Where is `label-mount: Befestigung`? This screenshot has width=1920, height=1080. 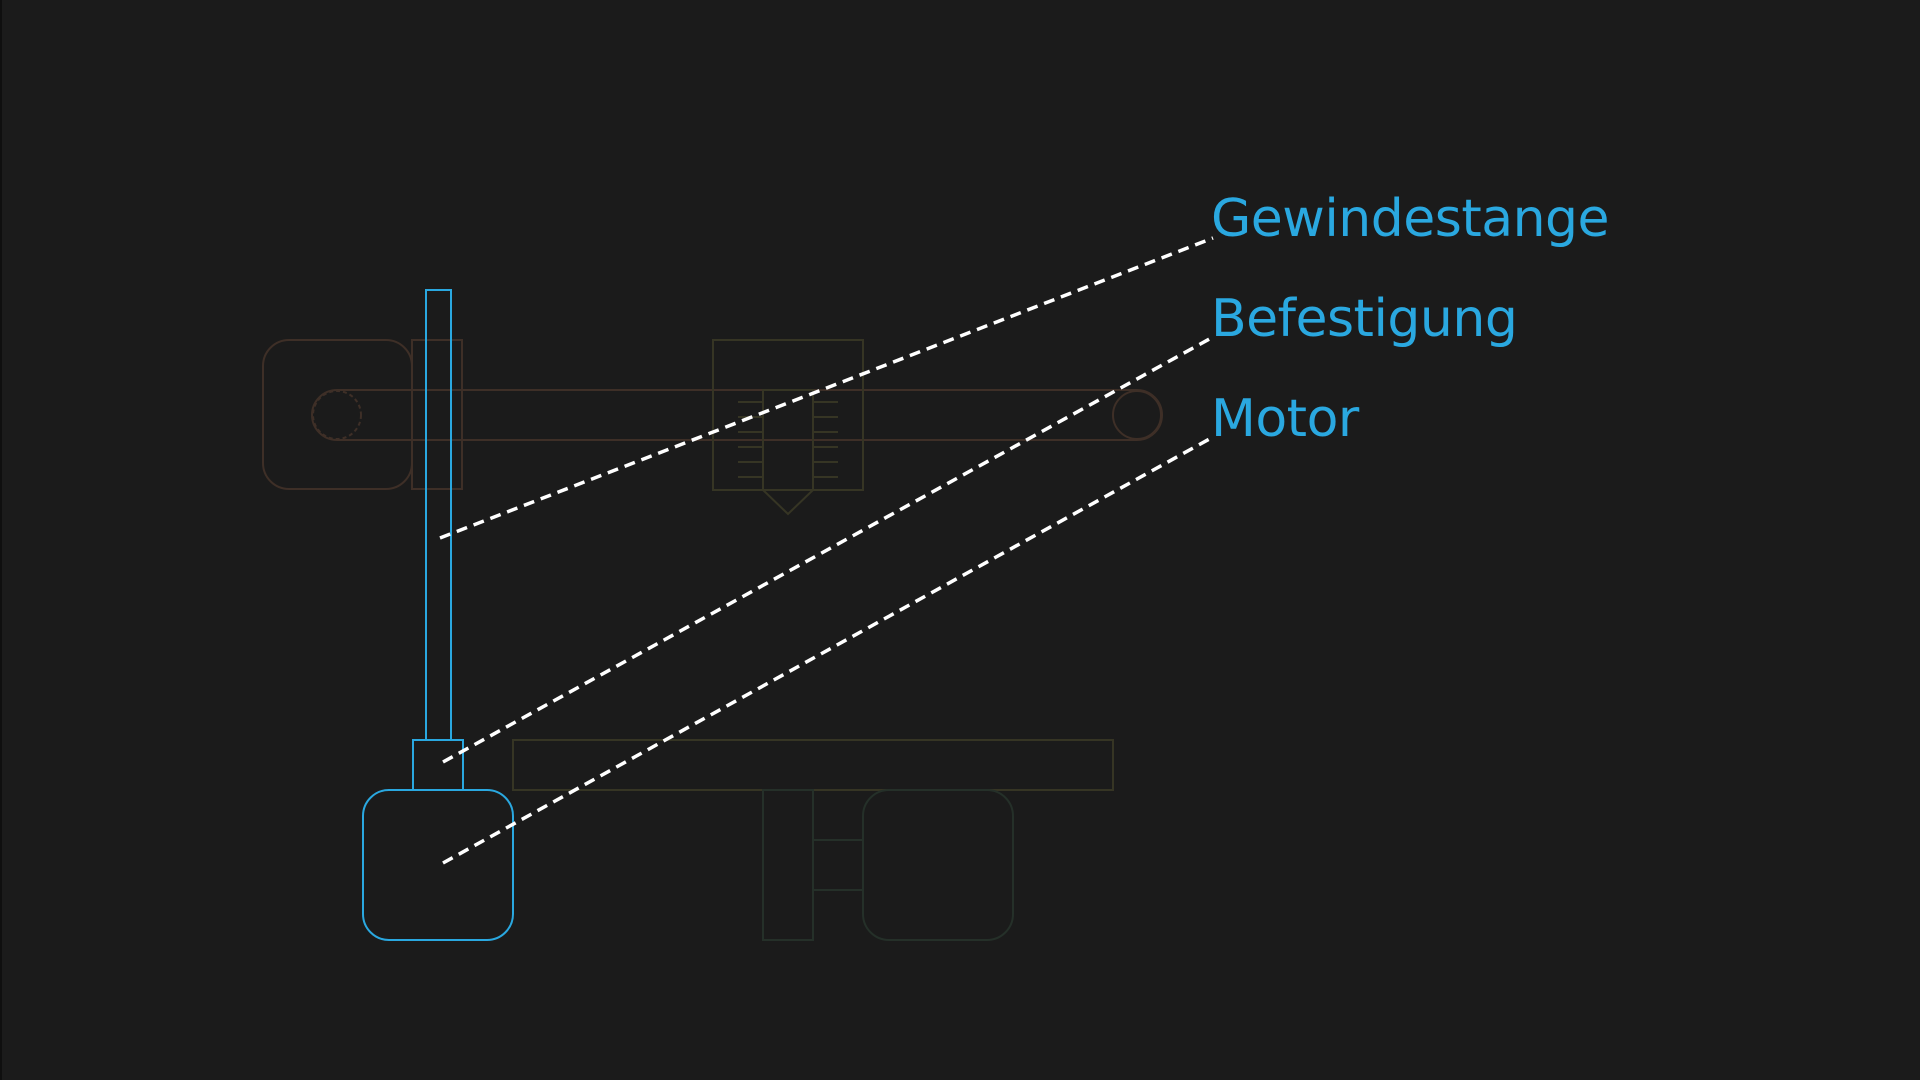
label-mount: Befestigung is located at coordinates (1364, 319).